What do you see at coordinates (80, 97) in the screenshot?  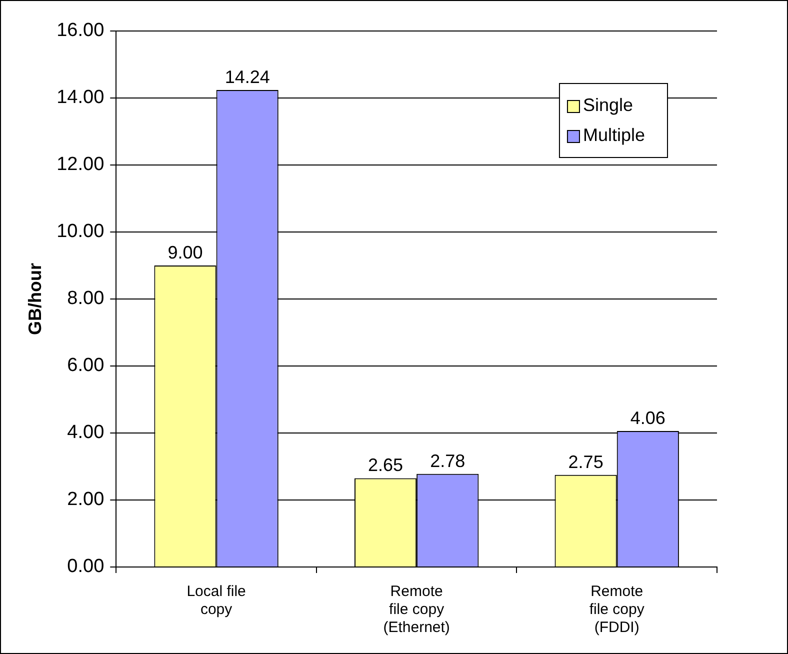 I see `y-tick-label: 14.00` at bounding box center [80, 97].